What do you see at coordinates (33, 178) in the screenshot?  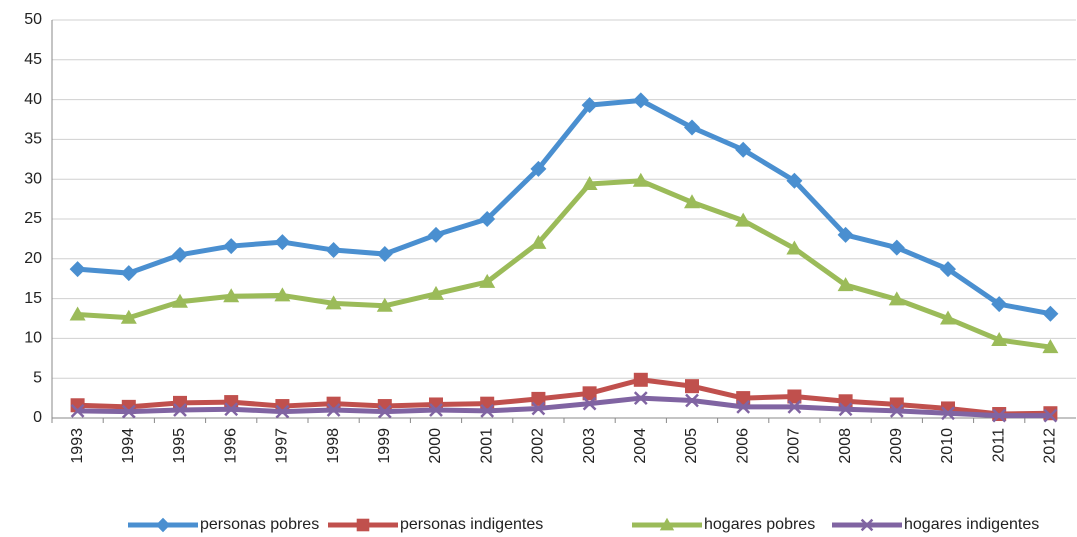 I see `y-tick-label: 30` at bounding box center [33, 178].